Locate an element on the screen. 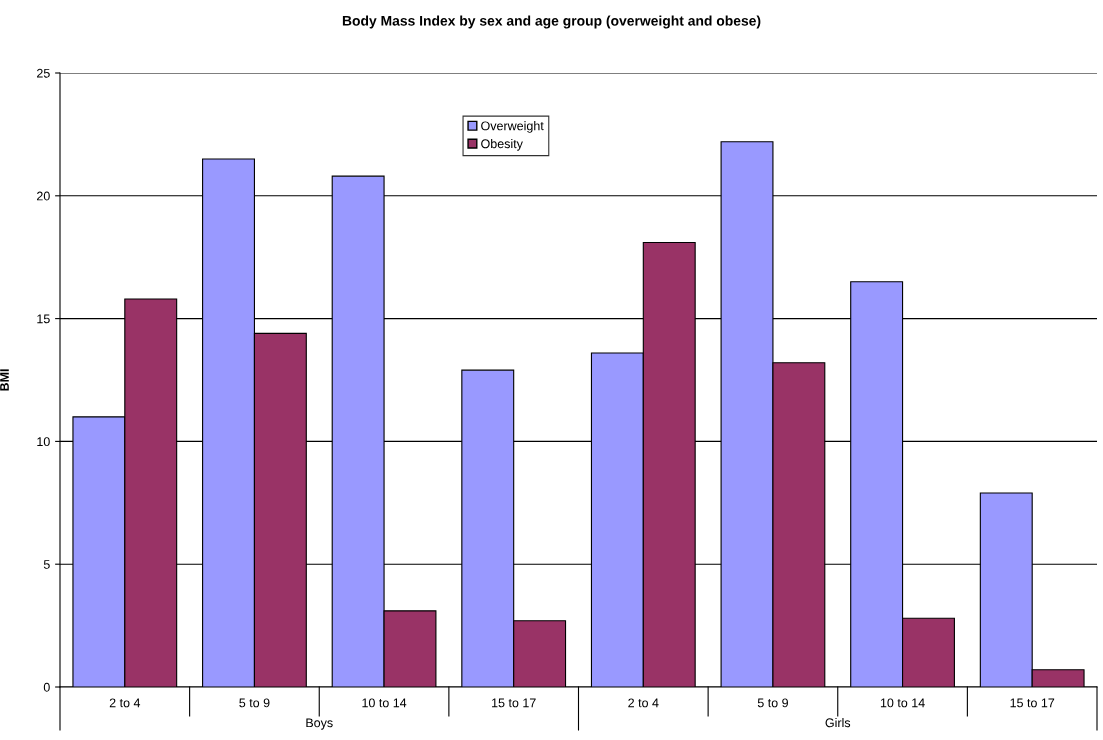 The height and width of the screenshot is (740, 1103). y-axis-title: BMI is located at coordinates (4, 380).